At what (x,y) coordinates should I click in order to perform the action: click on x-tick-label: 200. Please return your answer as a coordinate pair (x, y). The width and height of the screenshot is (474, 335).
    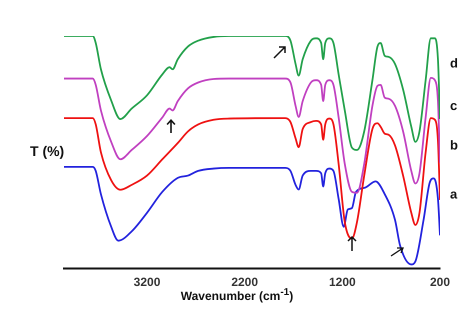
    Looking at the image, I should click on (440, 282).